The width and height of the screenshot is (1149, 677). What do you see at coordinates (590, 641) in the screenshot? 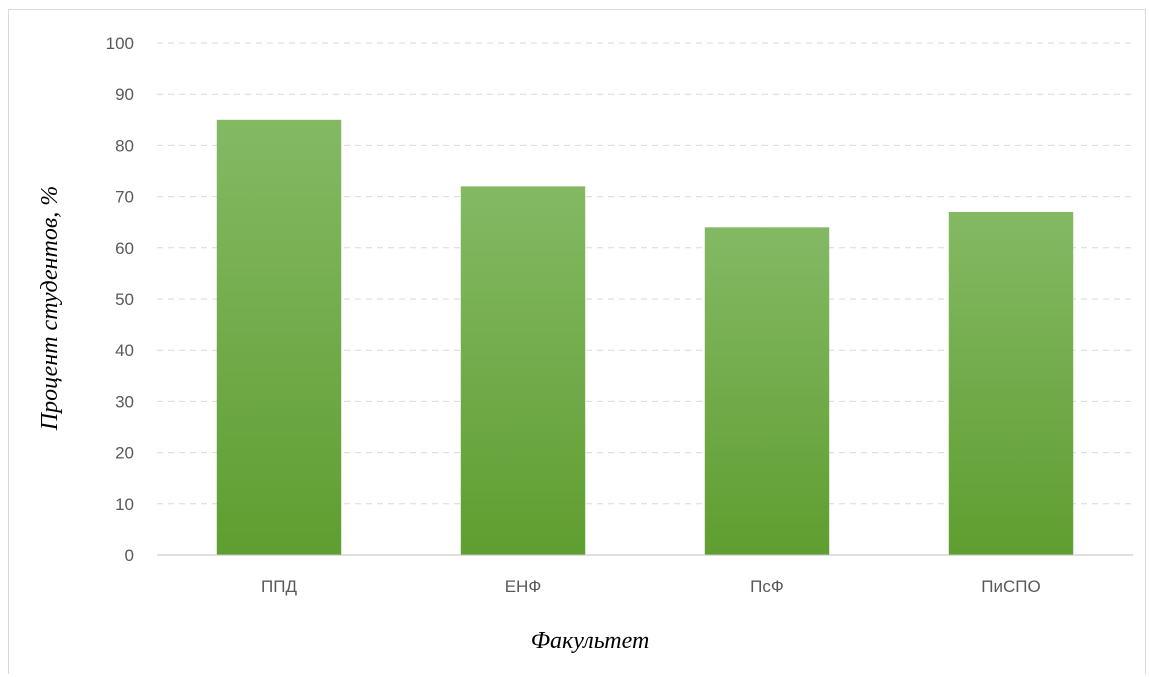
I see `x-axis-title: Факультет` at bounding box center [590, 641].